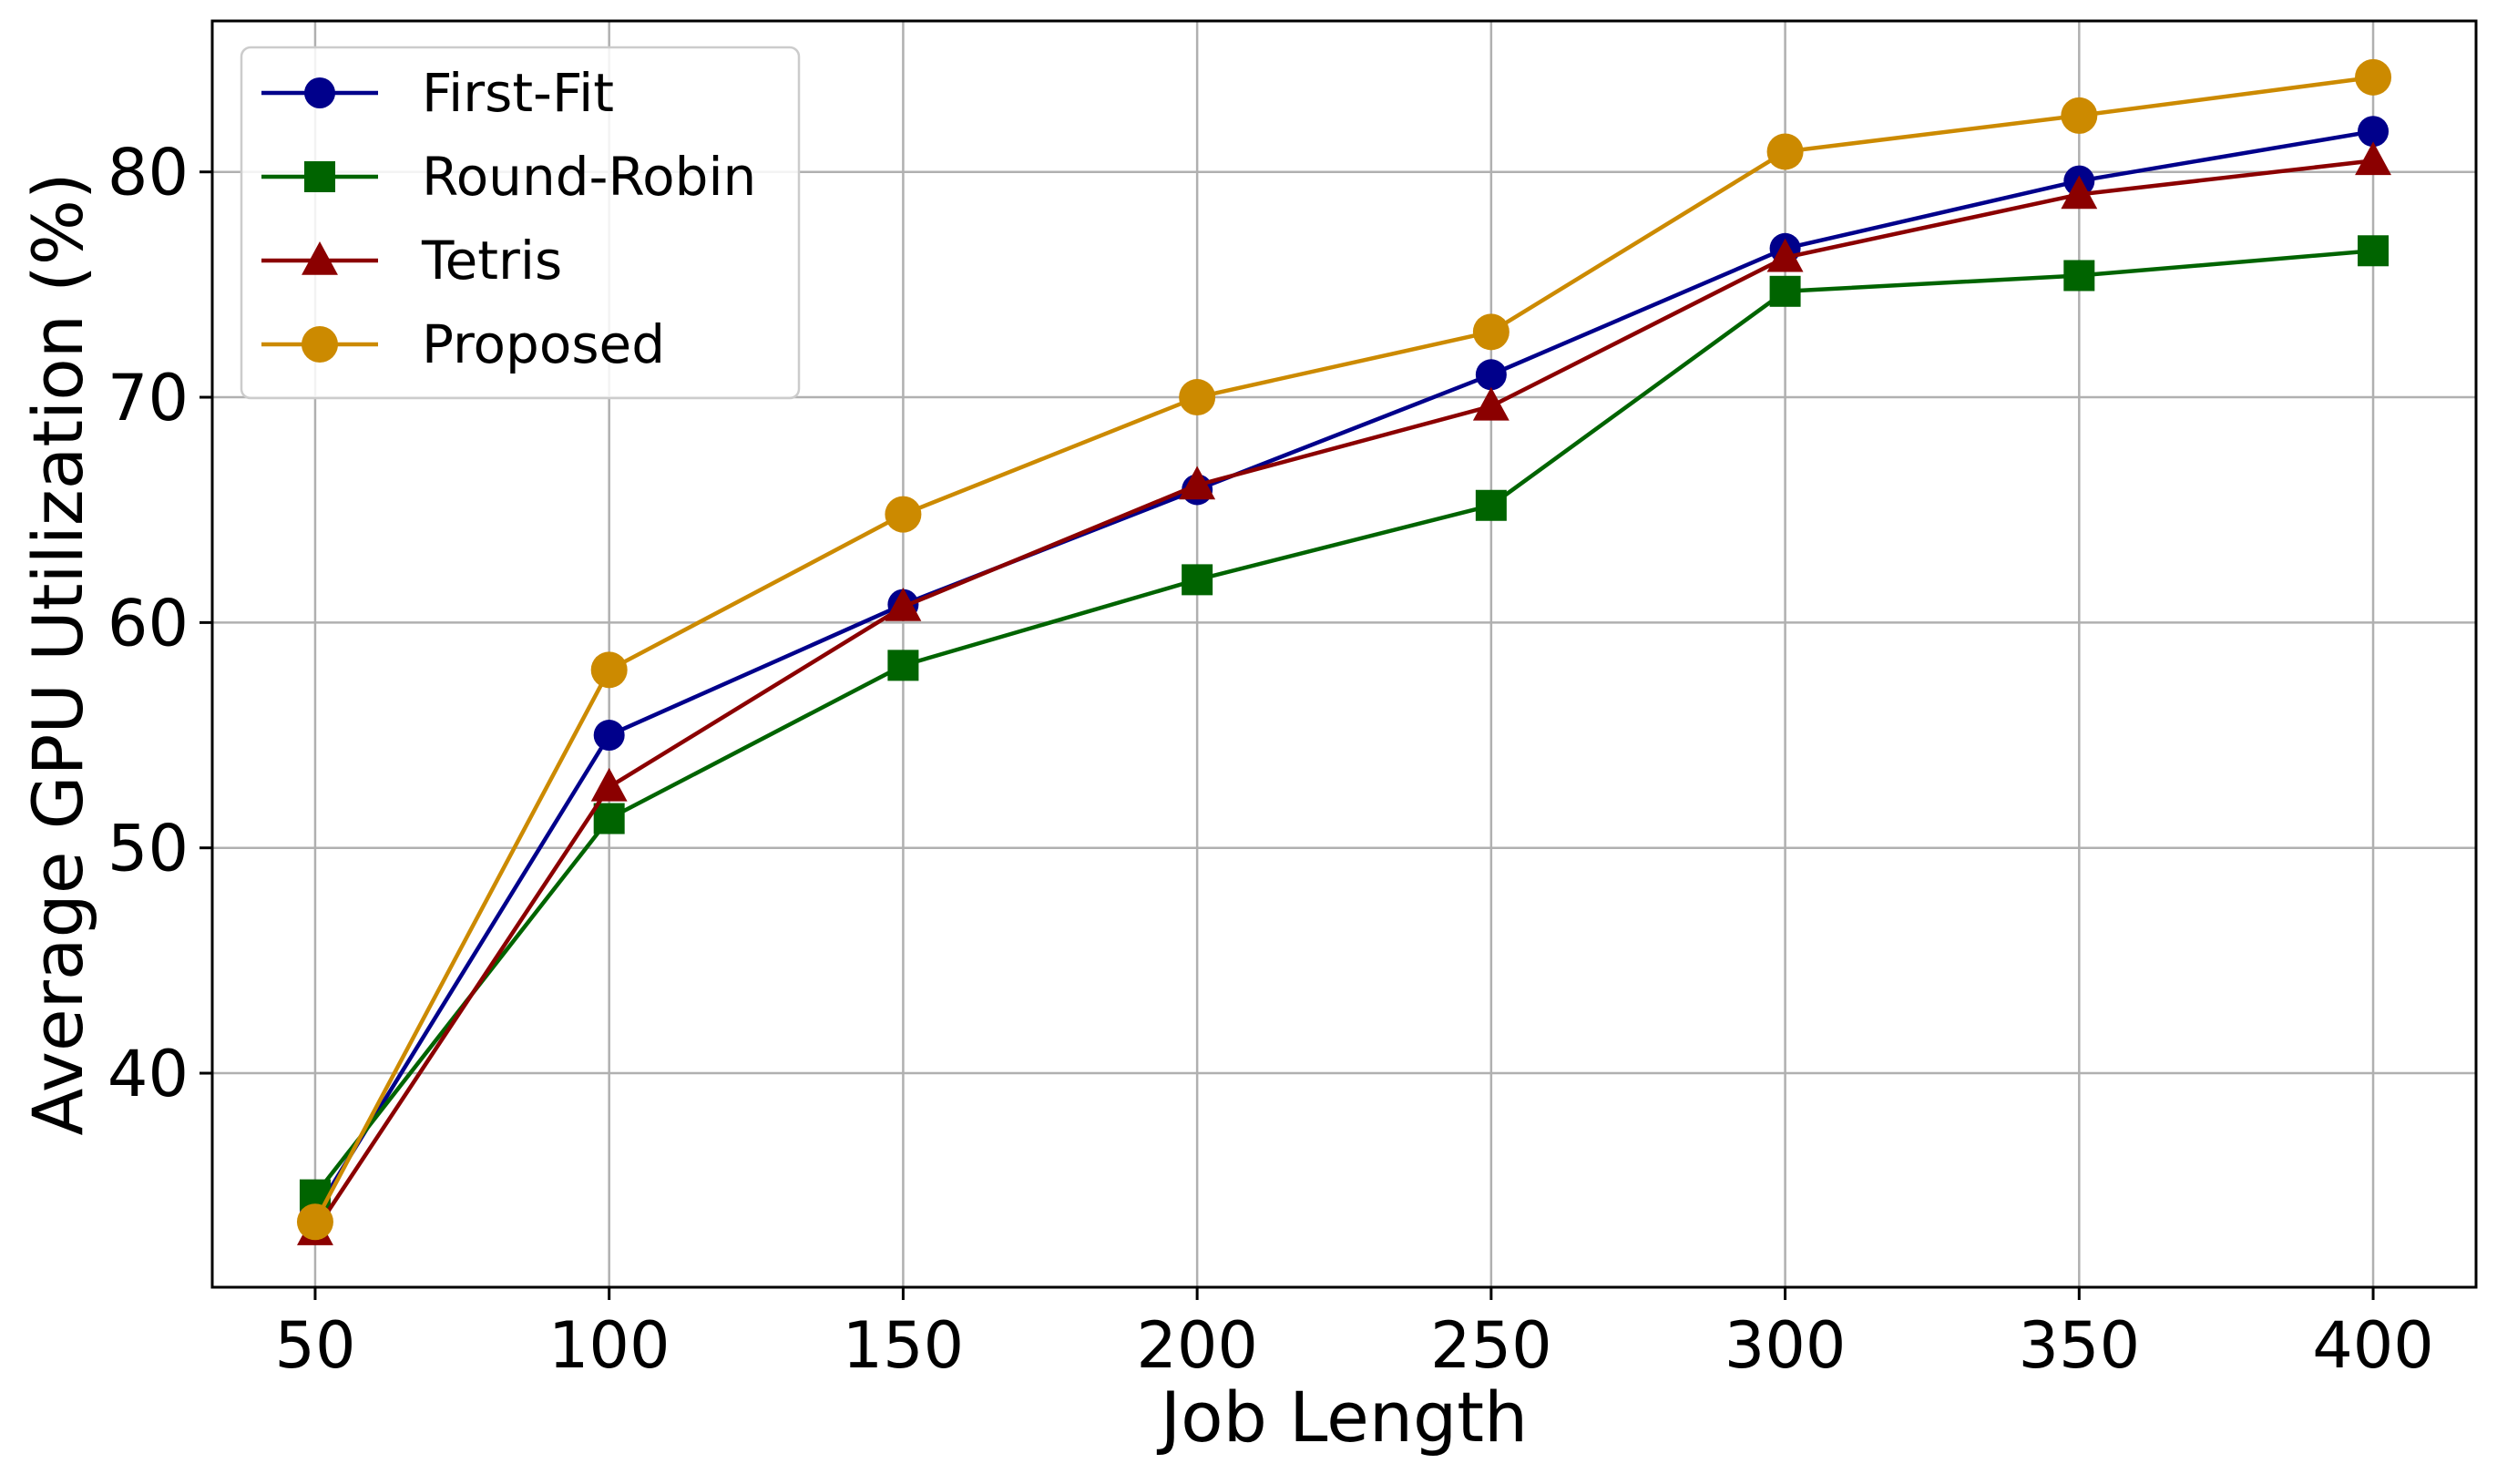  What do you see at coordinates (1785, 1345) in the screenshot?
I see `x-tick-label: 300` at bounding box center [1785, 1345].